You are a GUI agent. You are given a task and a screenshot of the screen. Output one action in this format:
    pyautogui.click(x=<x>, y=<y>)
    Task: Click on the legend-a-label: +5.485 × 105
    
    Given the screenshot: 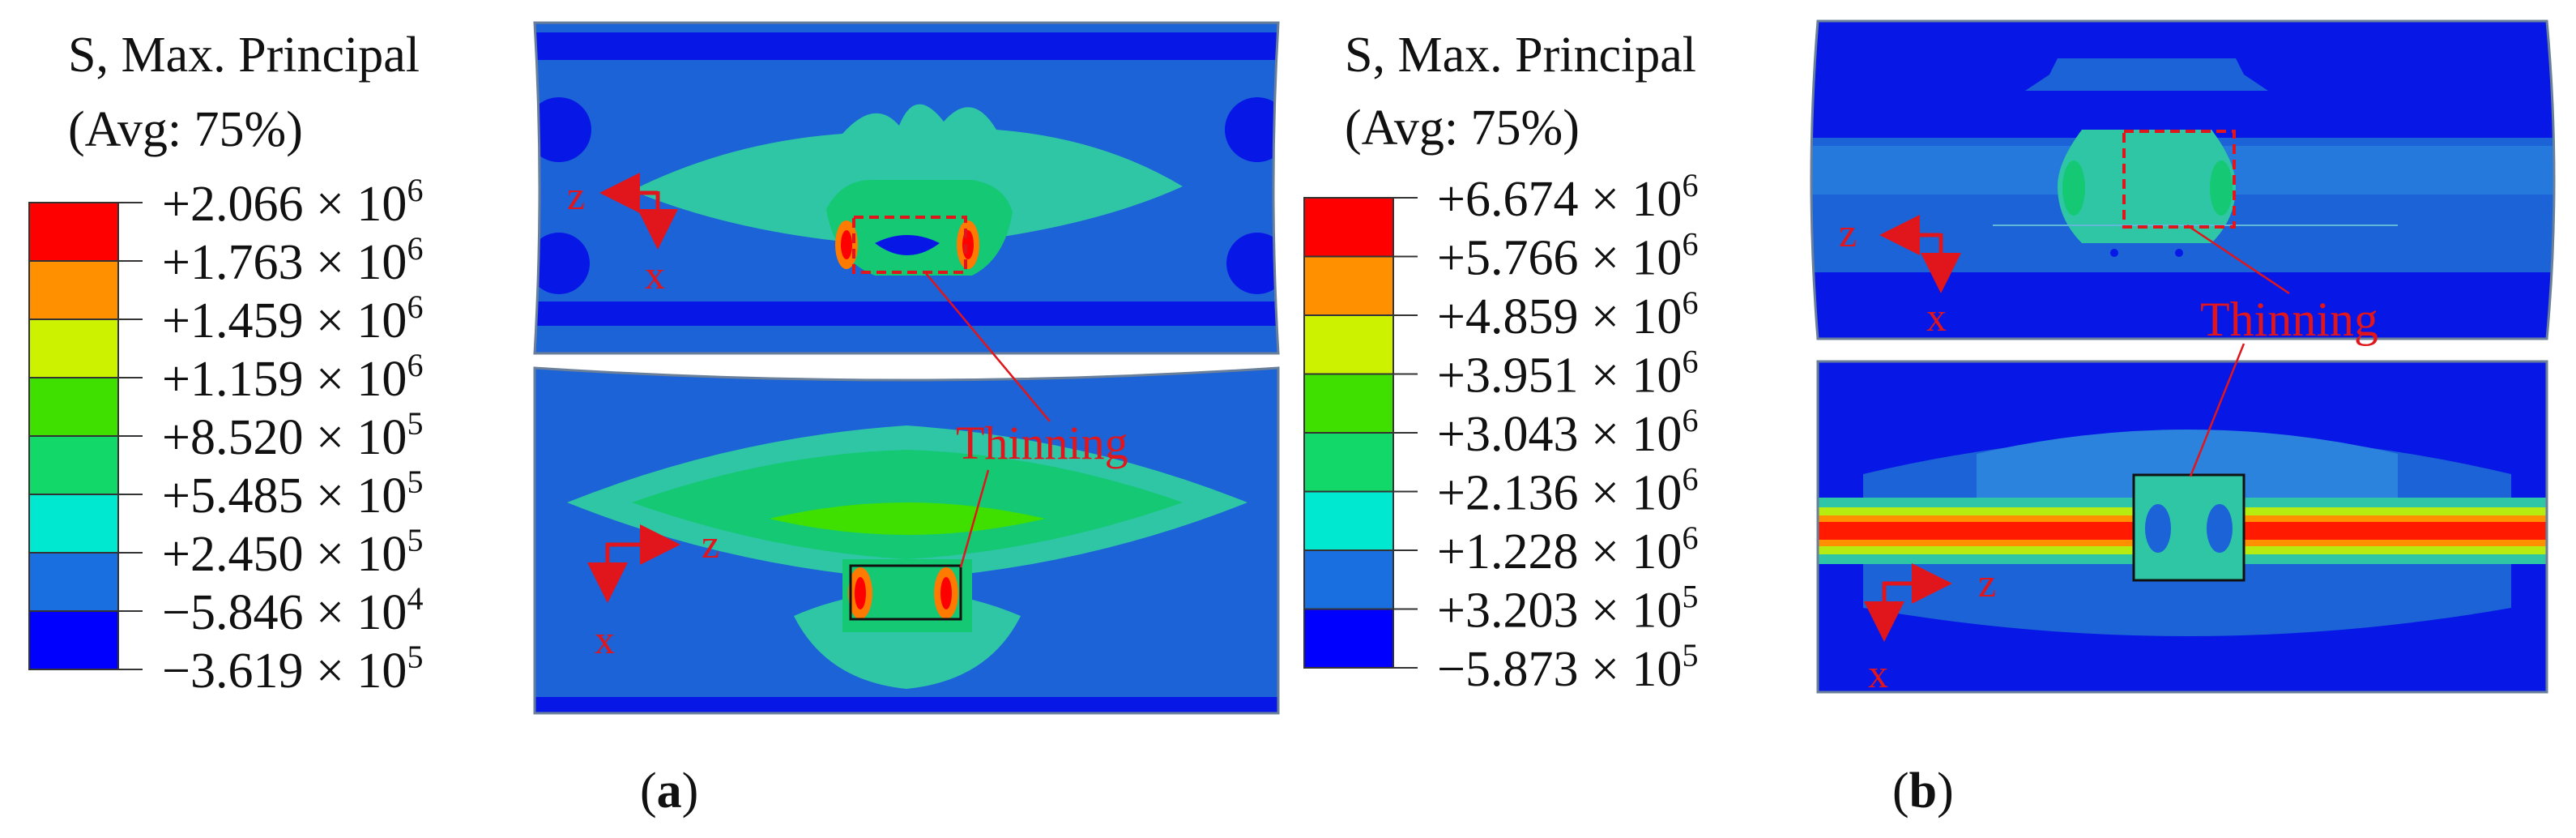 What is the action you would take?
    pyautogui.click(x=292, y=494)
    